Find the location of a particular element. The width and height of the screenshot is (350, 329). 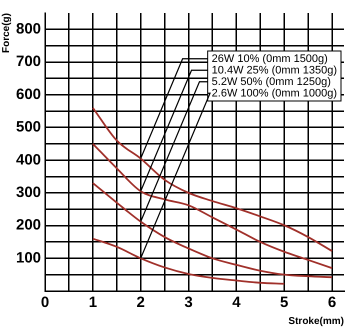

x-tick-label: 5 is located at coordinates (284, 303).